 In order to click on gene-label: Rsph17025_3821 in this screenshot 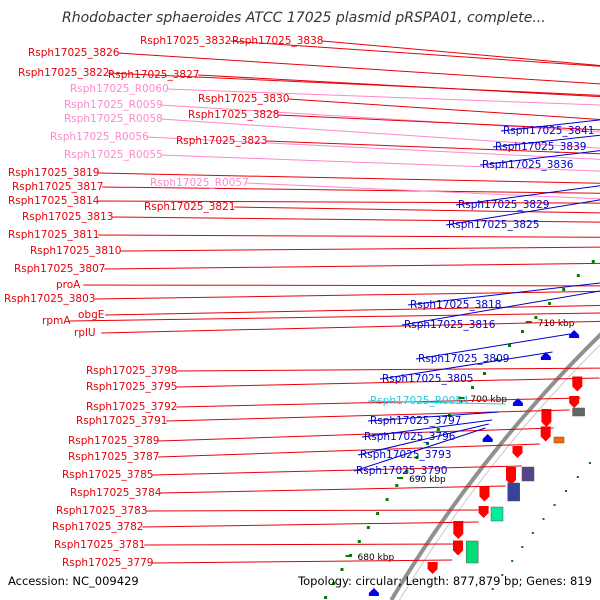, I will do `click(189, 207)`.